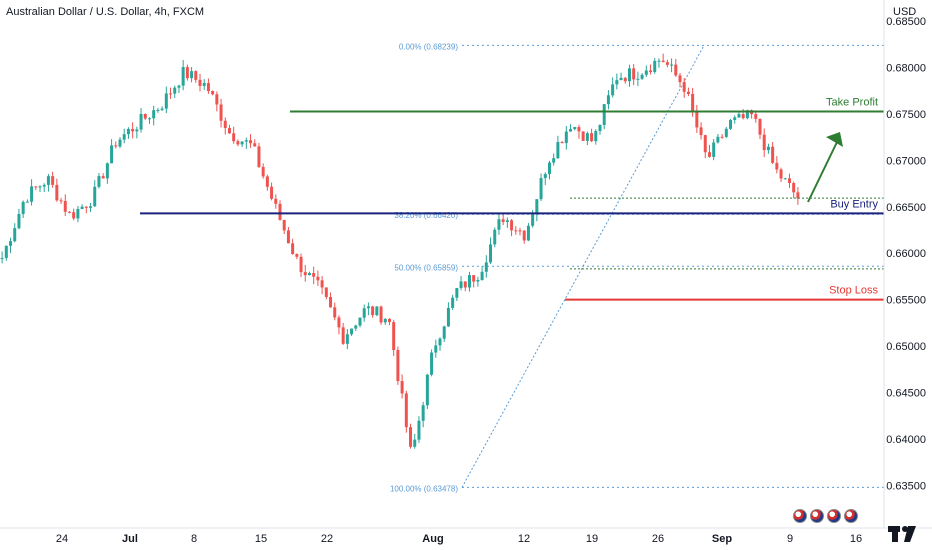 The width and height of the screenshot is (932, 550). Describe the element at coordinates (424, 488) in the screenshot. I see `fib-level-label: 100.00% (0.63478)` at that location.